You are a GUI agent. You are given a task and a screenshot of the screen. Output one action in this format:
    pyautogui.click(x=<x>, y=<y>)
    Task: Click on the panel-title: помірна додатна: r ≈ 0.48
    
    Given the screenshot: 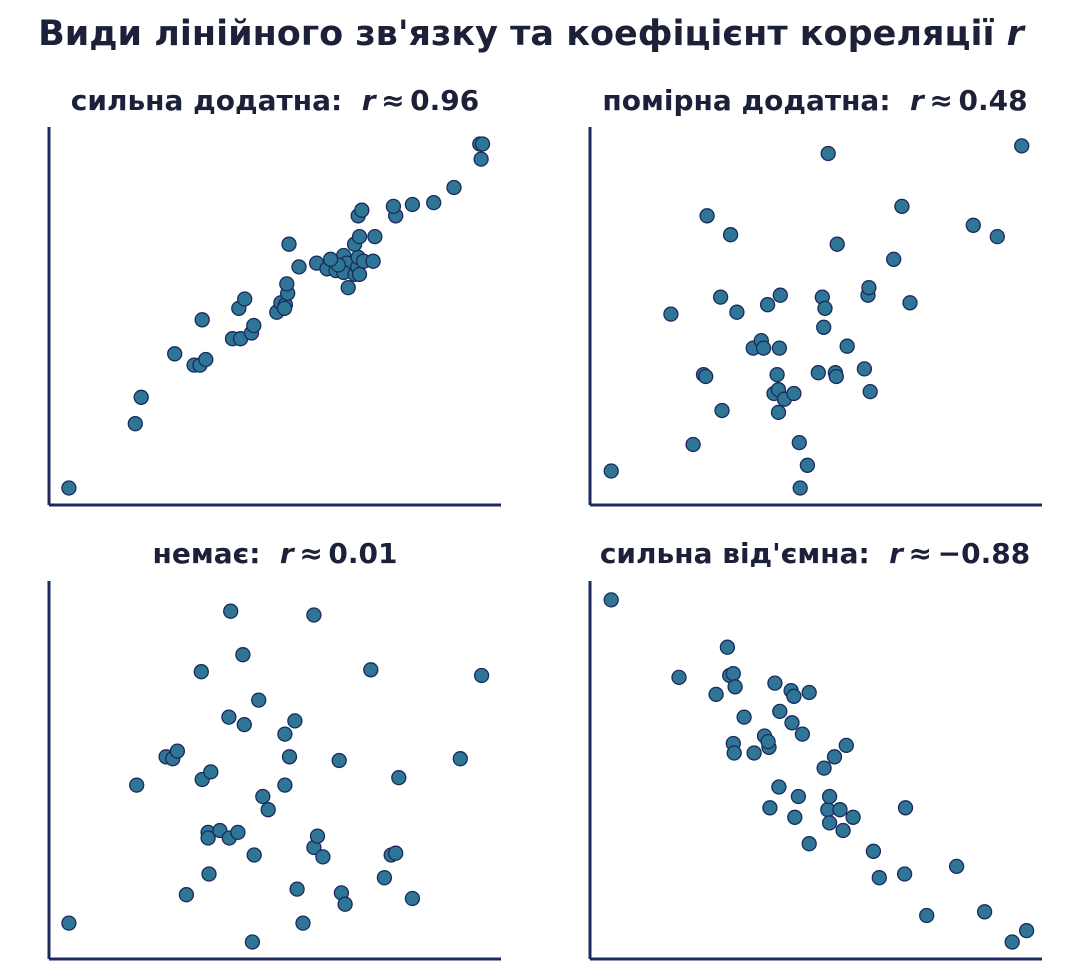 What is the action you would take?
    pyautogui.click(x=814, y=100)
    